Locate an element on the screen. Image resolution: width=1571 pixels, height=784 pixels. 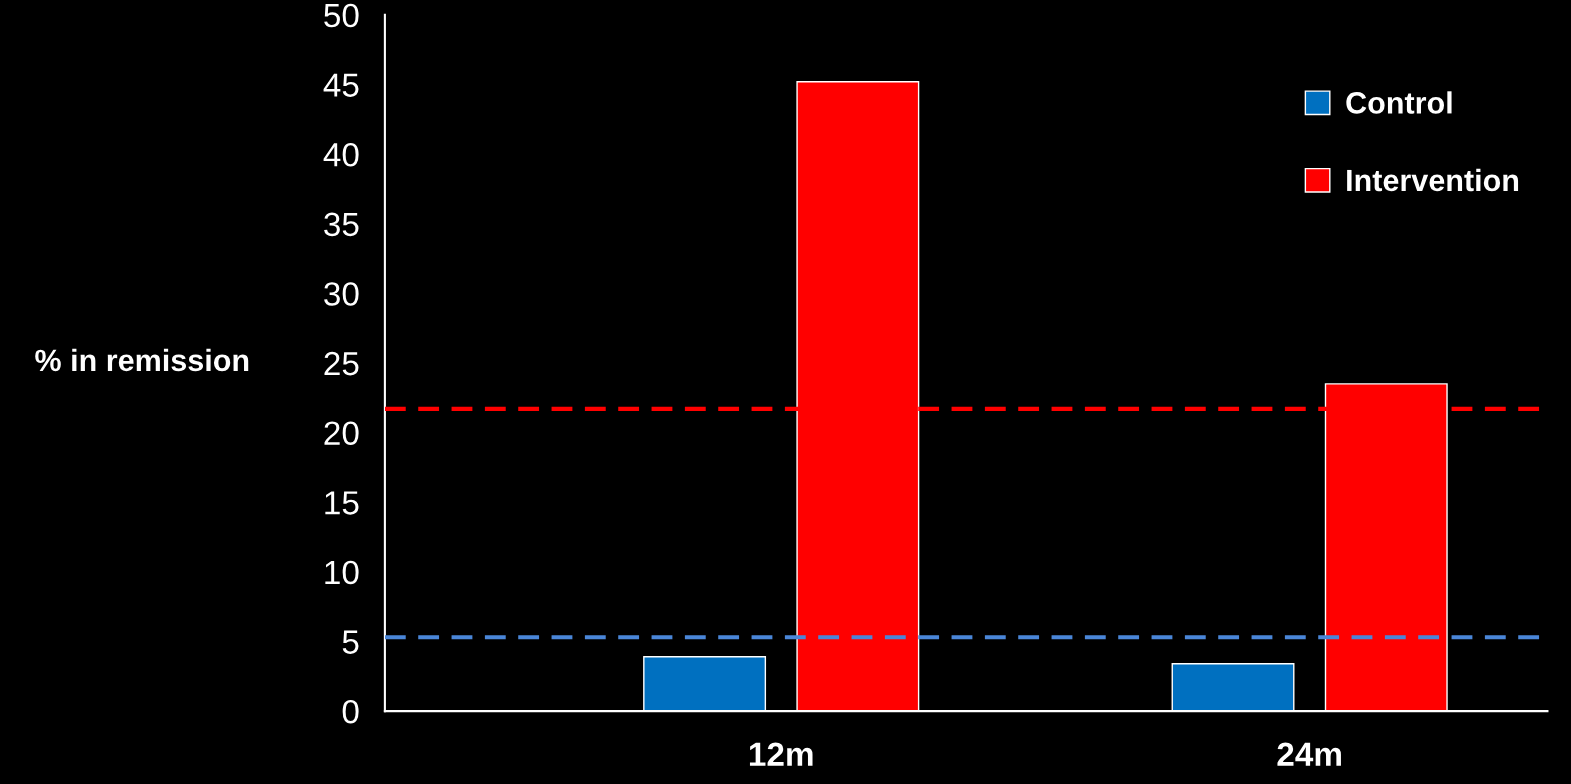
x-tick-label: 24m is located at coordinates (1309, 754).